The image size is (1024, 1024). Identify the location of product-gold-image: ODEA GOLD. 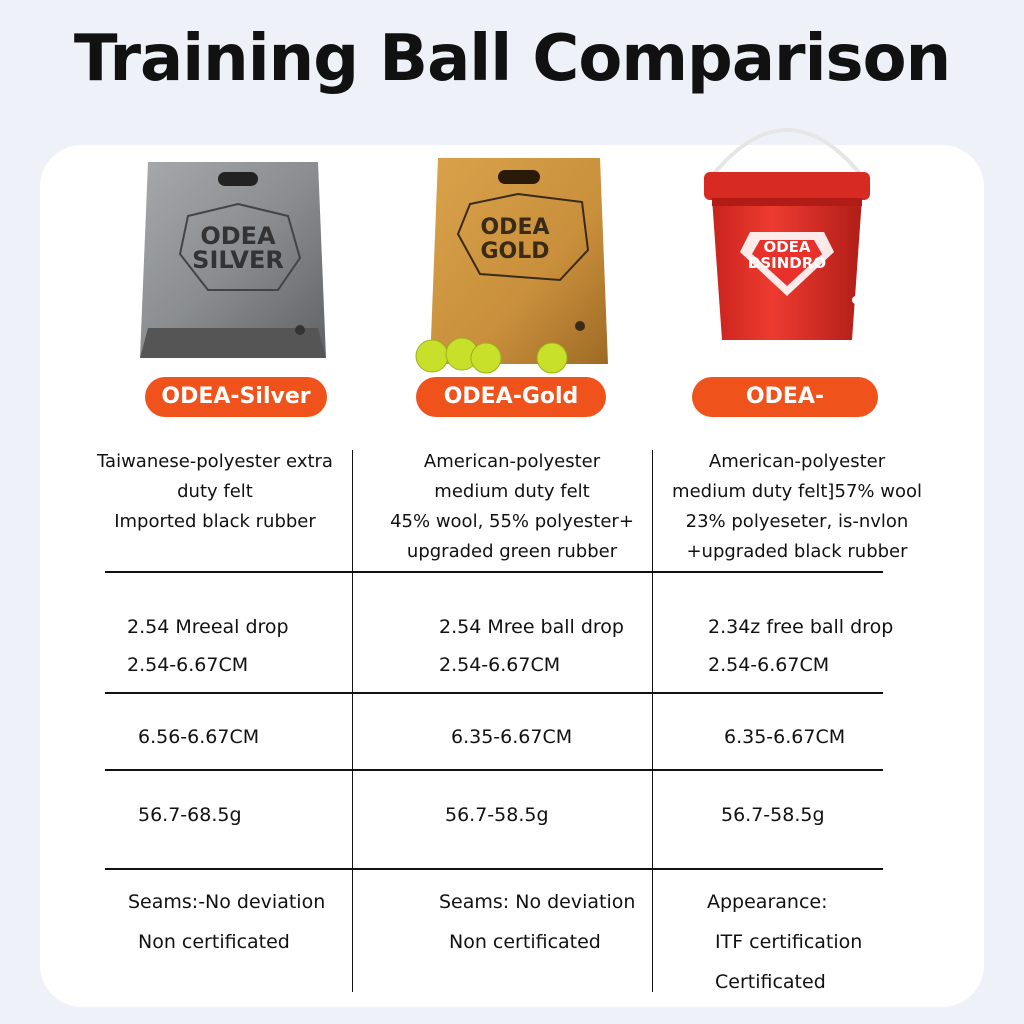
(560, 262).